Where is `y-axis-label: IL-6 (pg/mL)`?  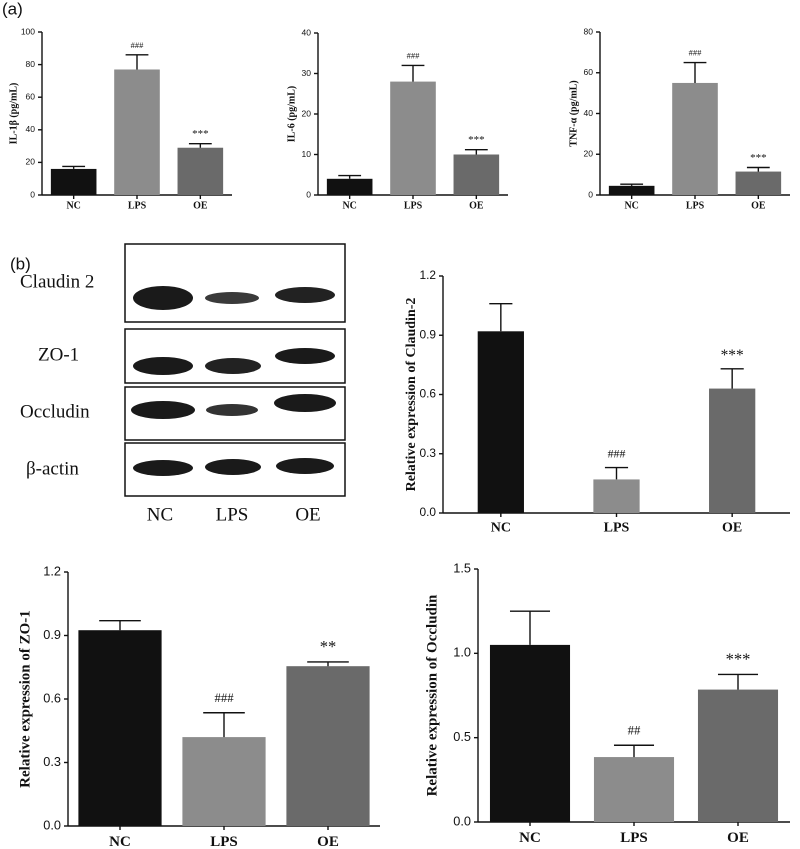
y-axis-label: IL-6 (pg/mL) is located at coordinates (291, 114).